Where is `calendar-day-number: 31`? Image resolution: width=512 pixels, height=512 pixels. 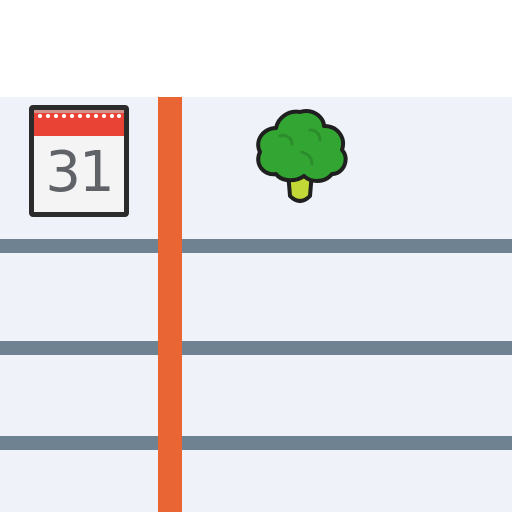 calendar-day-number: 31 is located at coordinates (79, 172).